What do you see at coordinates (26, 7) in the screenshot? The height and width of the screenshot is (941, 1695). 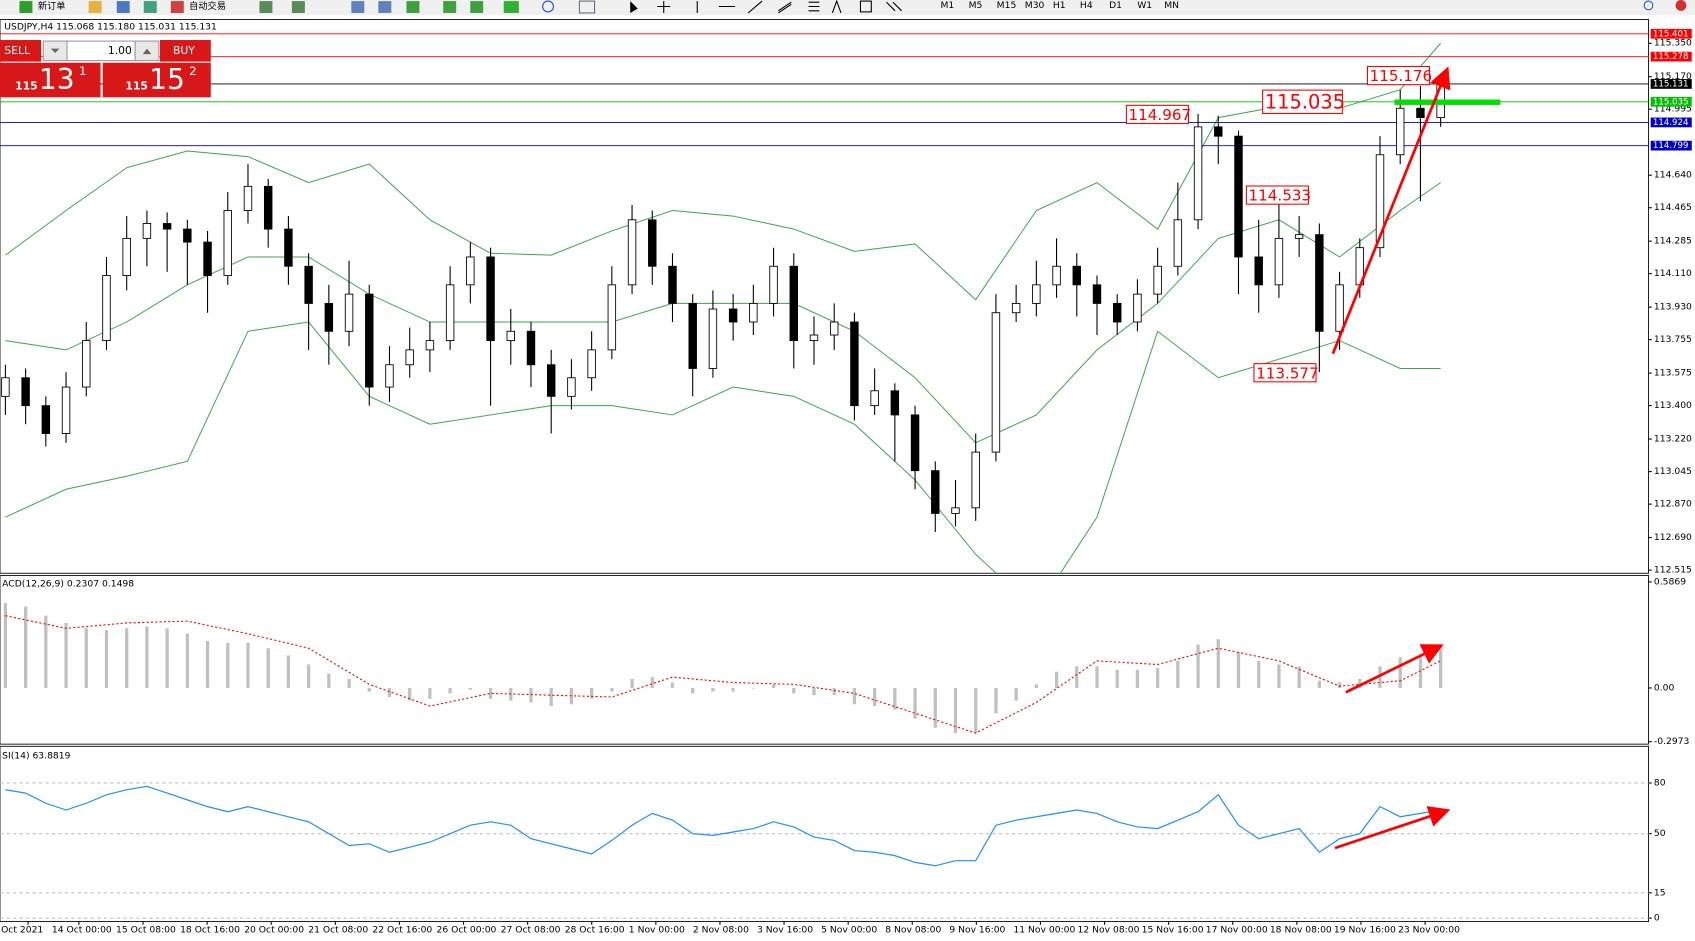 I see `new-order-icon` at bounding box center [26, 7].